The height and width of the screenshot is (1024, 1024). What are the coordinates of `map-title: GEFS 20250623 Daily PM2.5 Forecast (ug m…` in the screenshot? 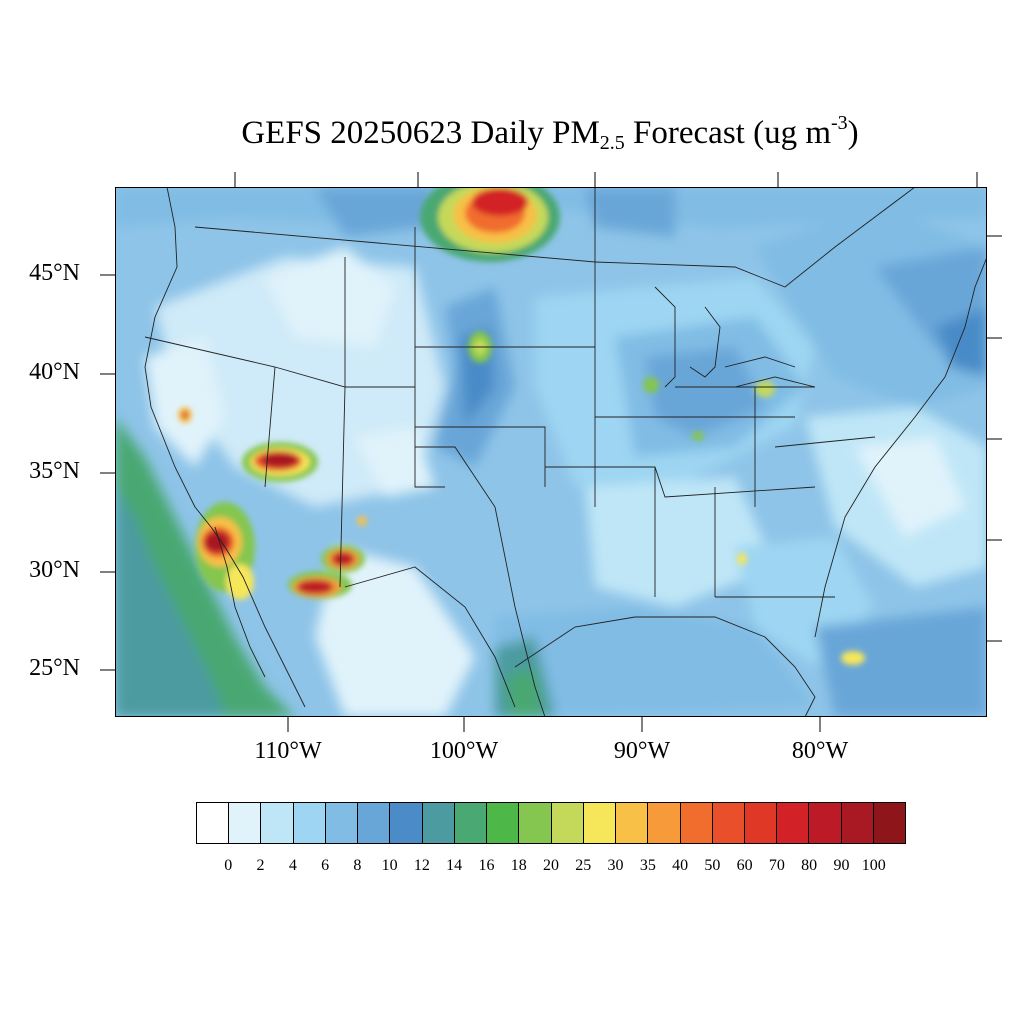 It's located at (550, 133).